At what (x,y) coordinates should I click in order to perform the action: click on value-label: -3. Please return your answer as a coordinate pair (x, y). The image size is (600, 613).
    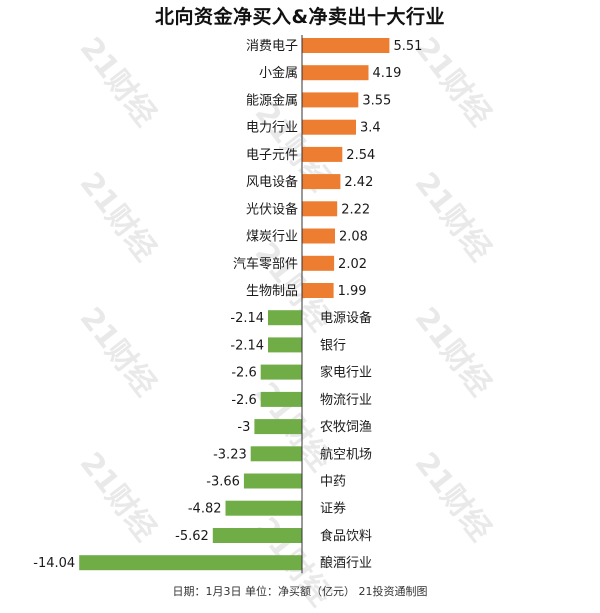
    Looking at the image, I should click on (243, 427).